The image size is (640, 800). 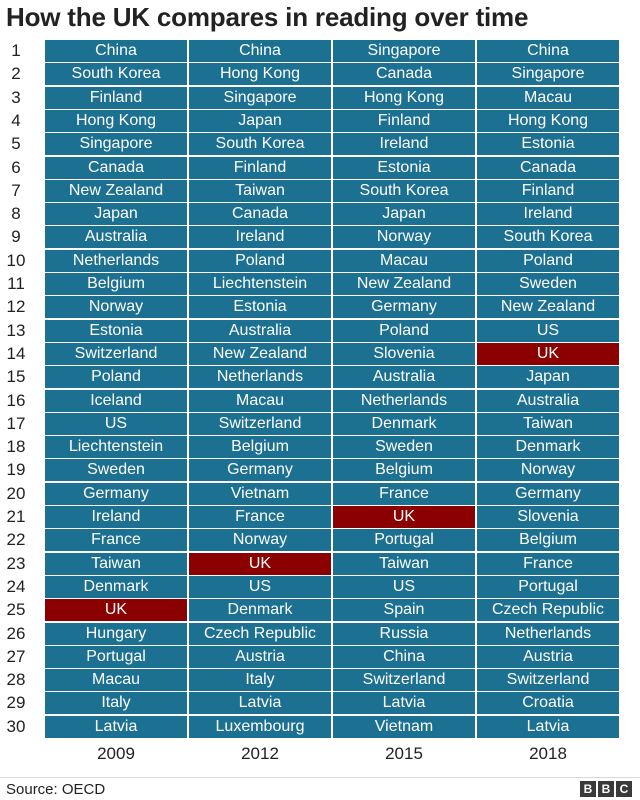 What do you see at coordinates (404, 610) in the screenshot?
I see `country-cell: Spain` at bounding box center [404, 610].